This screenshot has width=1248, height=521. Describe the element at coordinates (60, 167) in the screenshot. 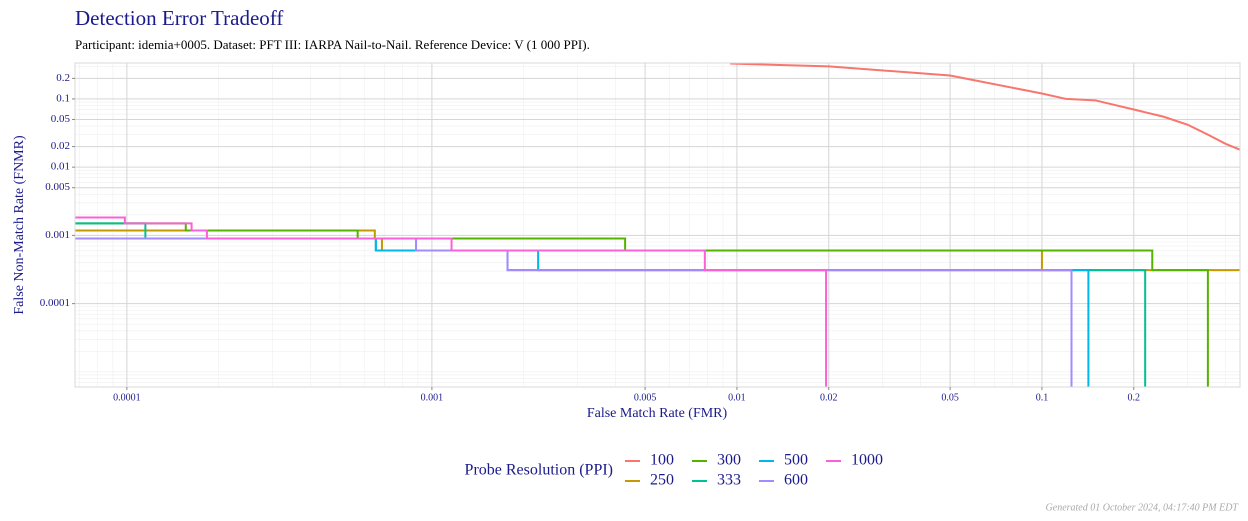

I see `y-tick-label: 0.01` at that location.